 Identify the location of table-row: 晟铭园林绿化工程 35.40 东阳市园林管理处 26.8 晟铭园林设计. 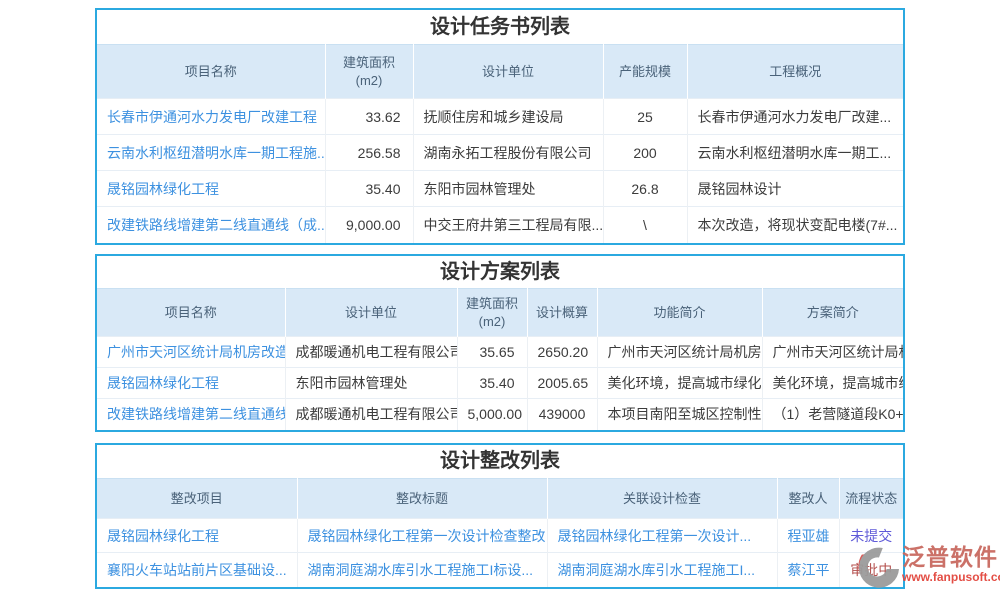
(500, 188).